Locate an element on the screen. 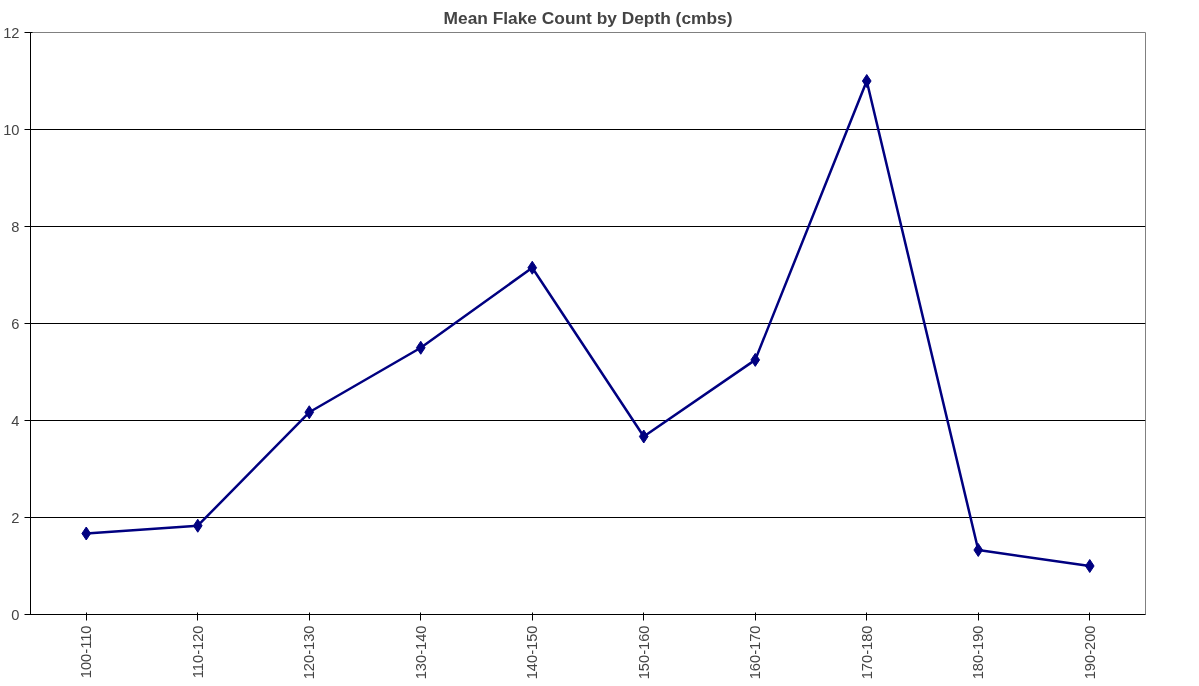 This screenshot has width=1199, height=686. y-tick-label: 4 is located at coordinates (15, 420).